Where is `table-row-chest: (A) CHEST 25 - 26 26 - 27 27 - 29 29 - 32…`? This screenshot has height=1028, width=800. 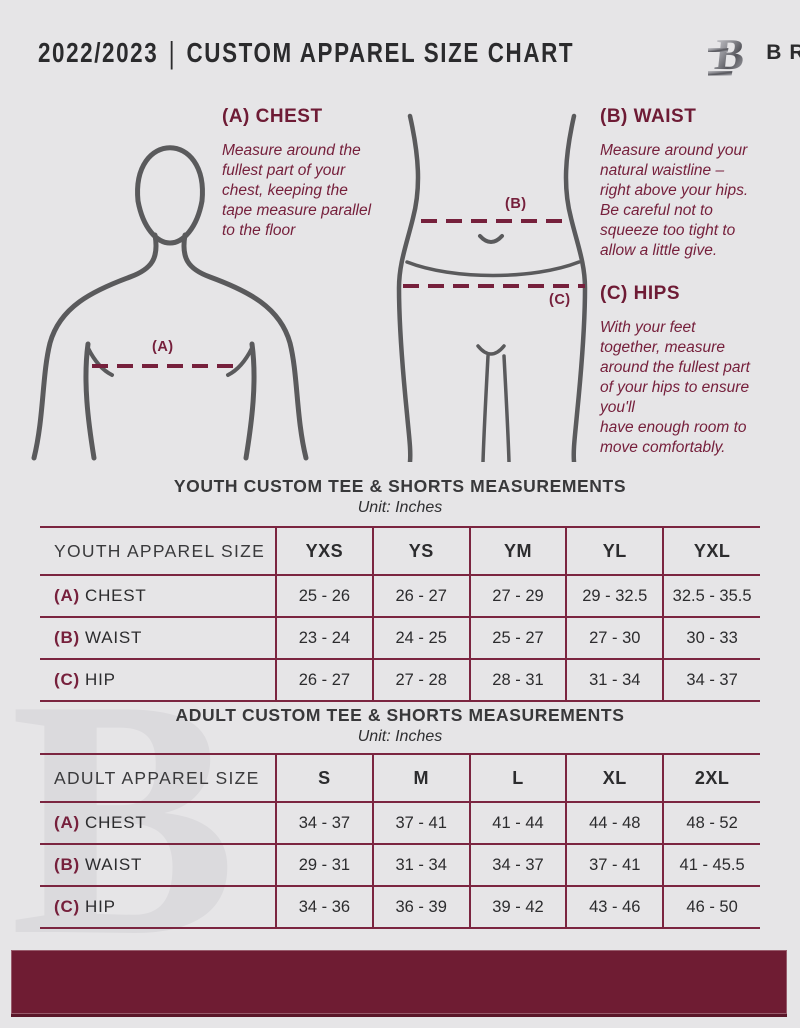
table-row-chest: (A) CHEST 25 - 26 26 - 27 27 - 29 29 - 32… is located at coordinates (400, 596).